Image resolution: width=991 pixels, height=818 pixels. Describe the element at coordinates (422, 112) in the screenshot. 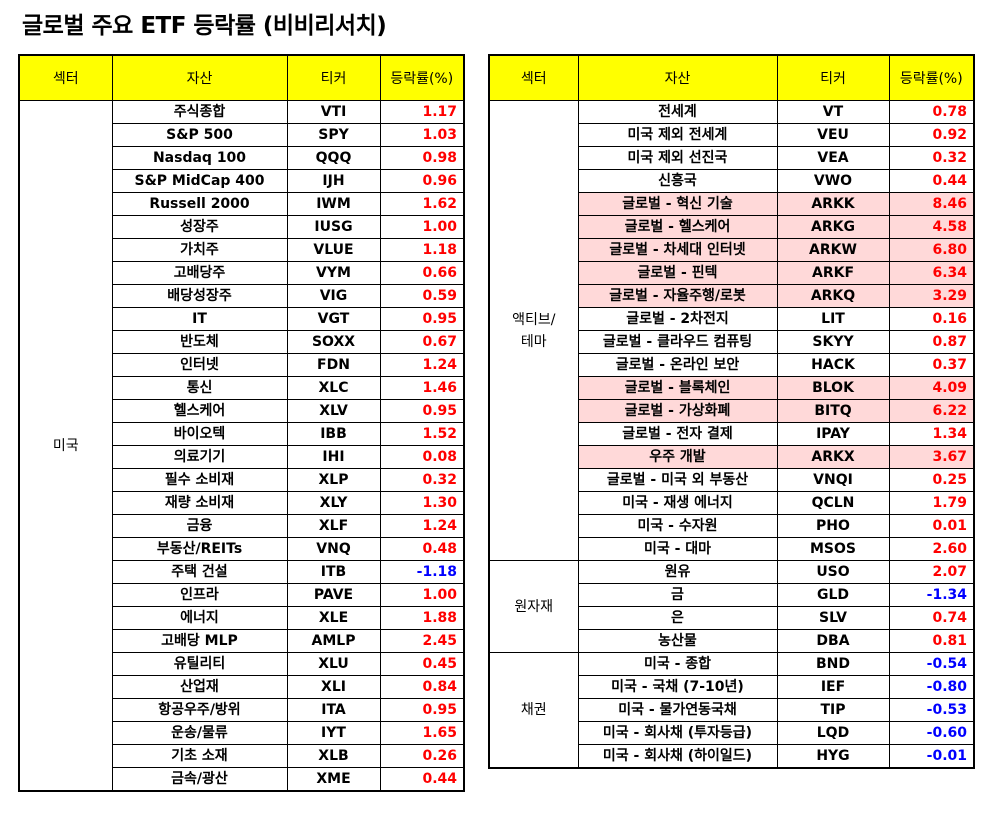

I see `change-cell: 1.17` at that location.